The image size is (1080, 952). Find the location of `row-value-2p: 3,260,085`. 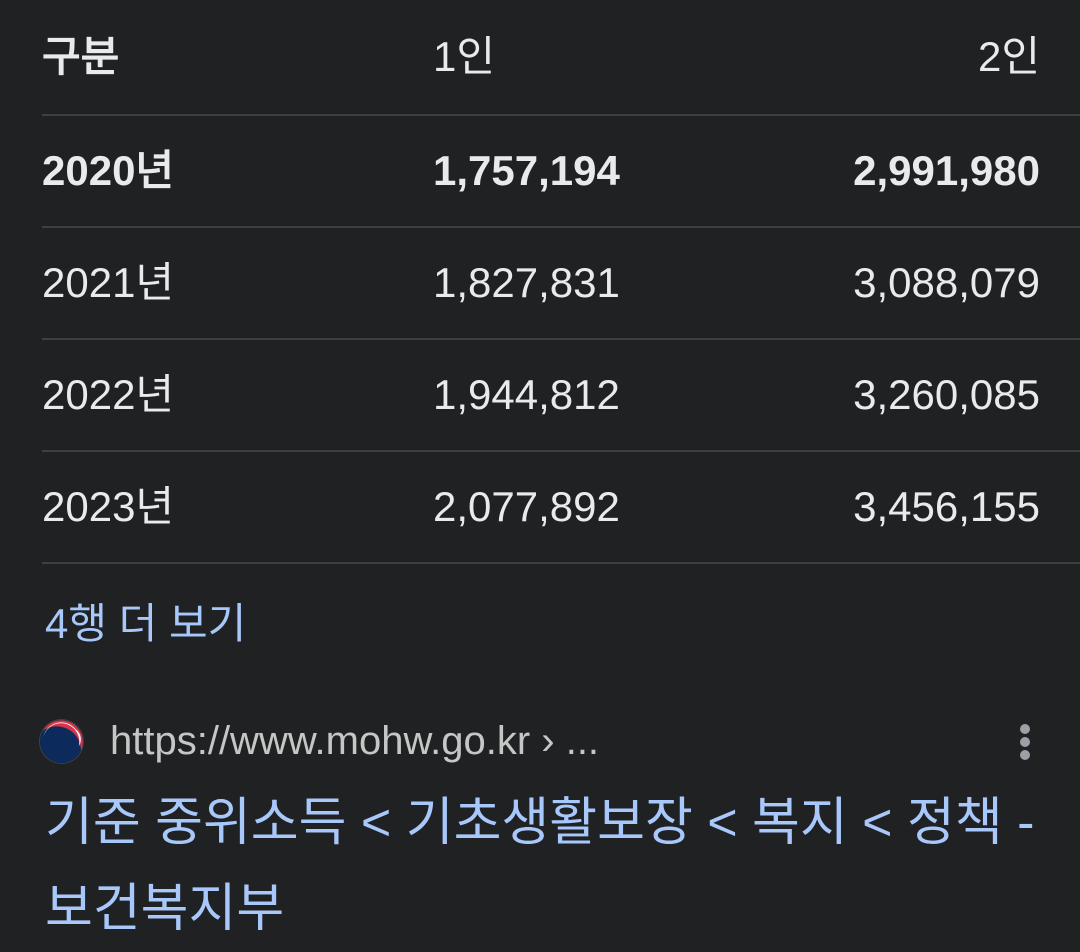

row-value-2p: 3,260,085 is located at coordinates (946, 394).